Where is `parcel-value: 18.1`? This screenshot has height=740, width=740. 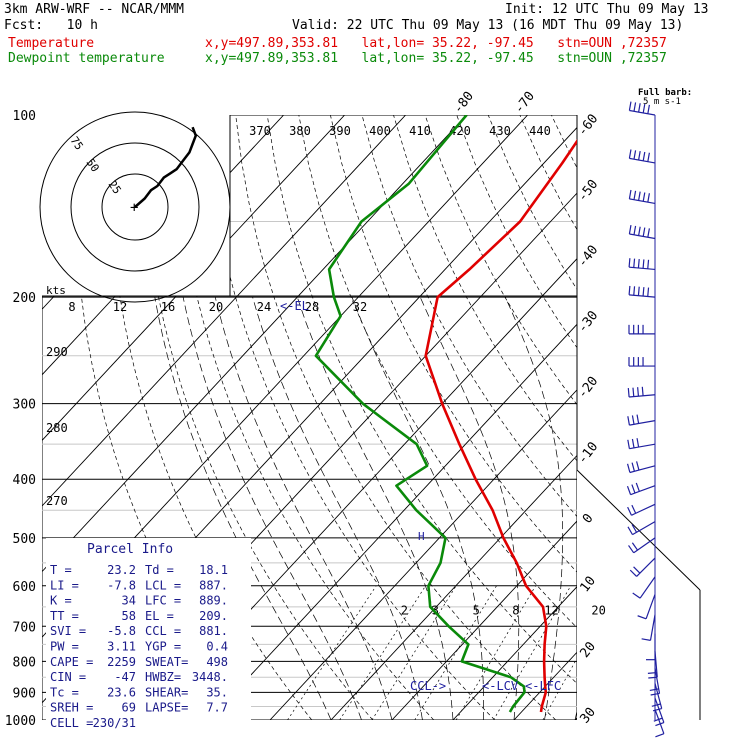
parcel-value: 18.1 is located at coordinates (213, 570).